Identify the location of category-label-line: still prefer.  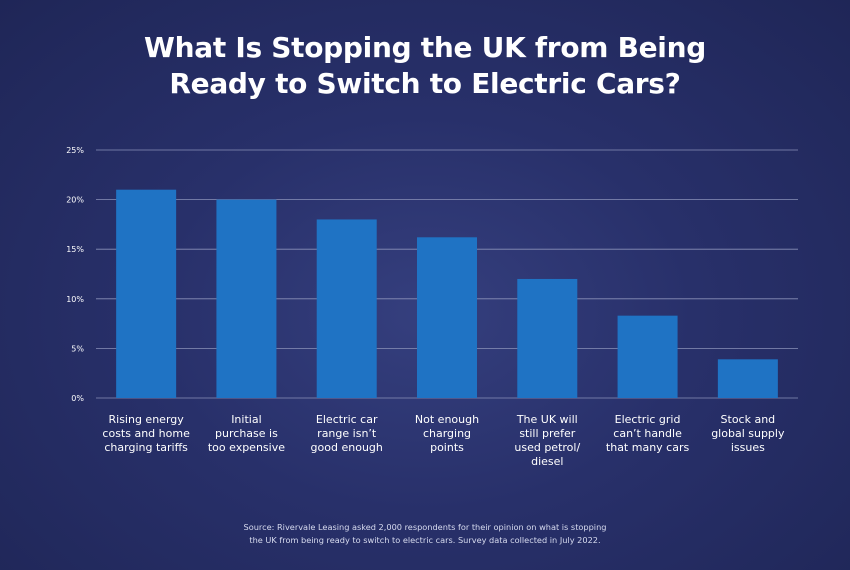
(547, 433).